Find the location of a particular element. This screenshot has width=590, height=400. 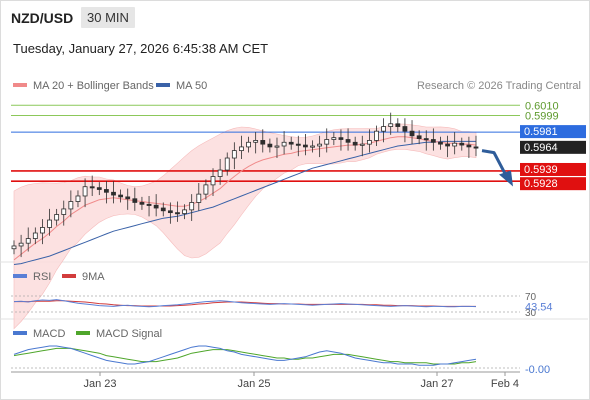

x-tick-label: Jan 27 is located at coordinates (436, 384).